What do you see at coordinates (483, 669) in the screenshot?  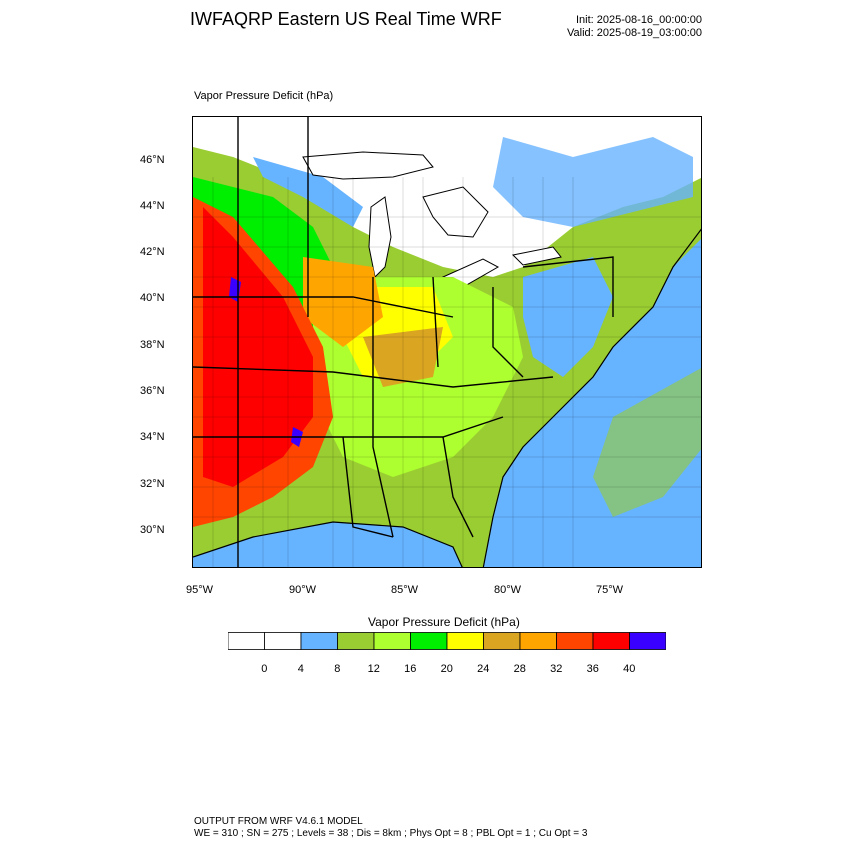 I see `colorbar-tick-label: 24` at bounding box center [483, 669].